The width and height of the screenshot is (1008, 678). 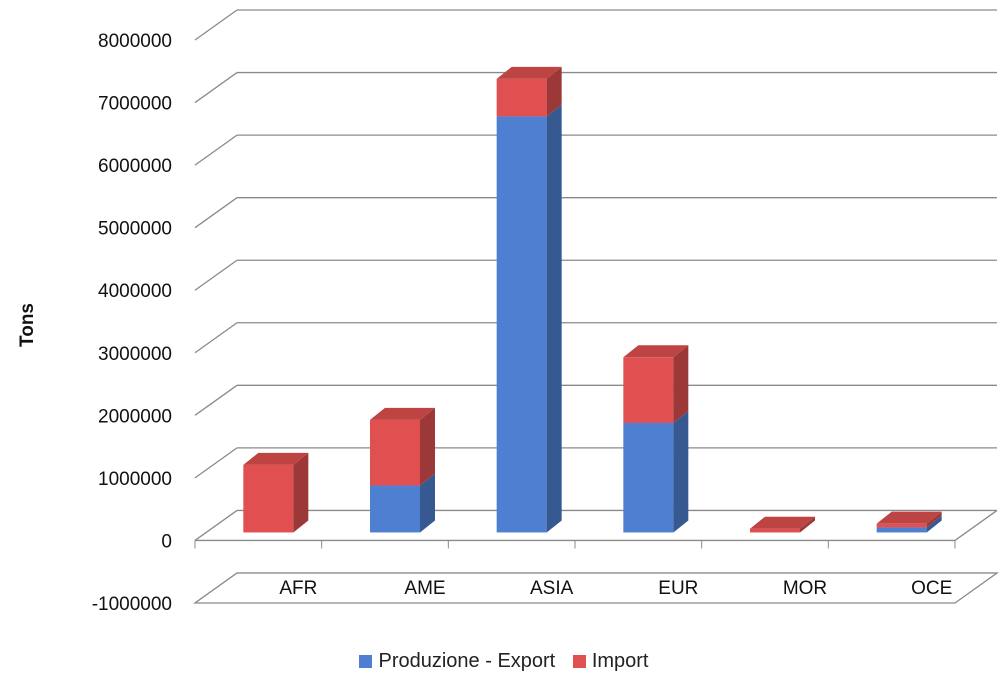 What do you see at coordinates (135, 354) in the screenshot?
I see `y-tick-label: 3000000` at bounding box center [135, 354].